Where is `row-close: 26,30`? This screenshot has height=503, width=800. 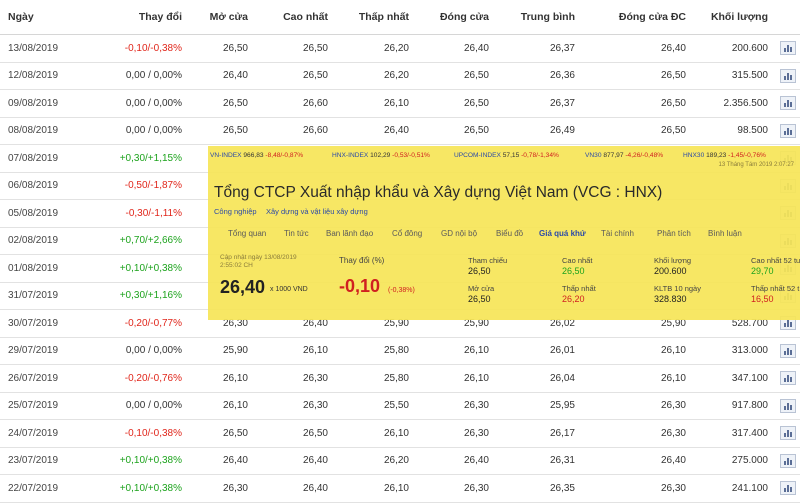
row-close: 26,30 is located at coordinates (455, 488).